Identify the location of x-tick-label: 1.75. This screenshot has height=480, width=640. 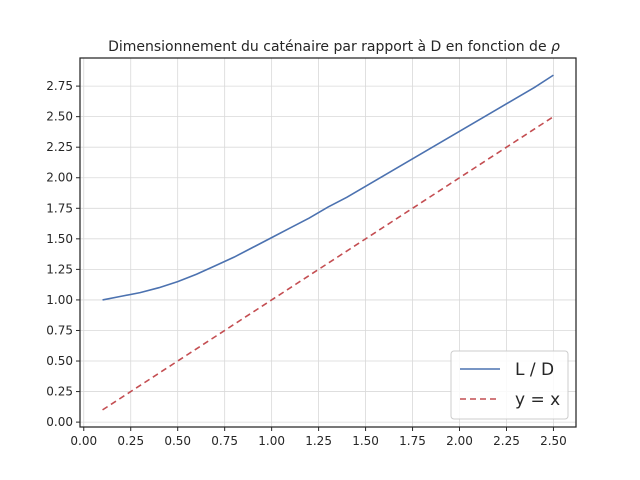
(412, 441).